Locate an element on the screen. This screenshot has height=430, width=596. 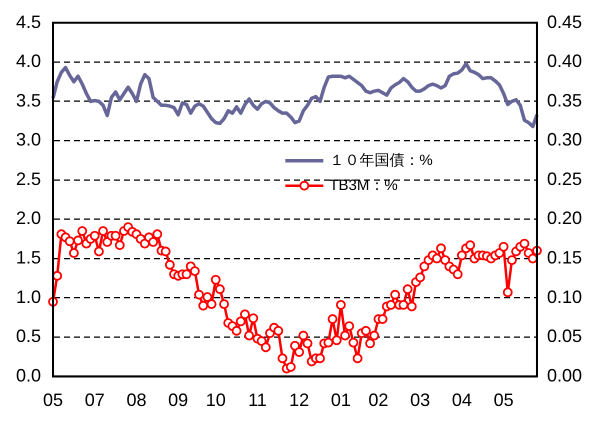
x-tick-label: 01 is located at coordinates (340, 400).